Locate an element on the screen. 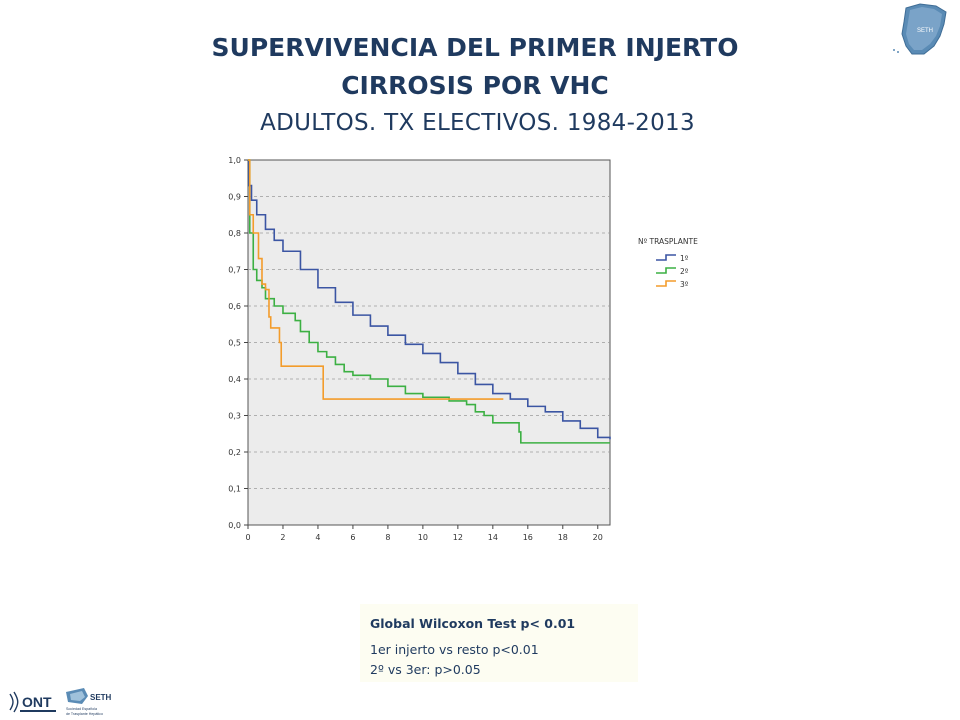 The image size is (960, 720). x-tick-label: 6 is located at coordinates (352, 537).